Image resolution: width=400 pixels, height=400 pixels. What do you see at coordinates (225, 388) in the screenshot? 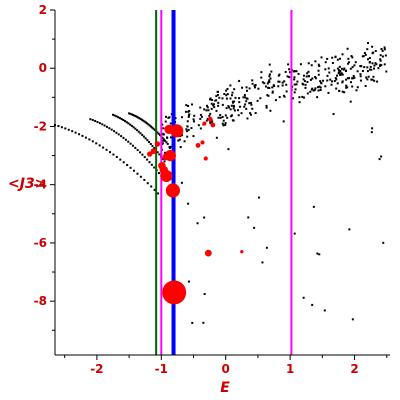
I see `x-axis-title: E` at bounding box center [225, 388].